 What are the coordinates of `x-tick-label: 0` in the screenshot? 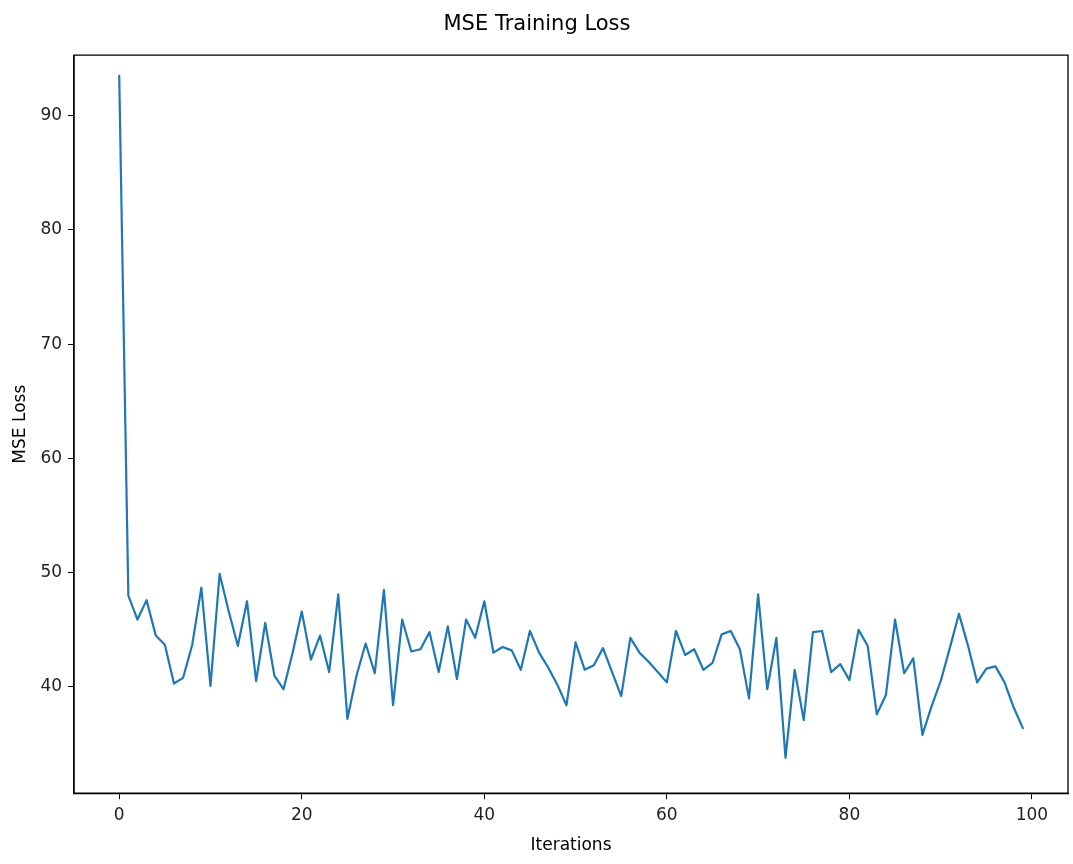 It's located at (119, 813).